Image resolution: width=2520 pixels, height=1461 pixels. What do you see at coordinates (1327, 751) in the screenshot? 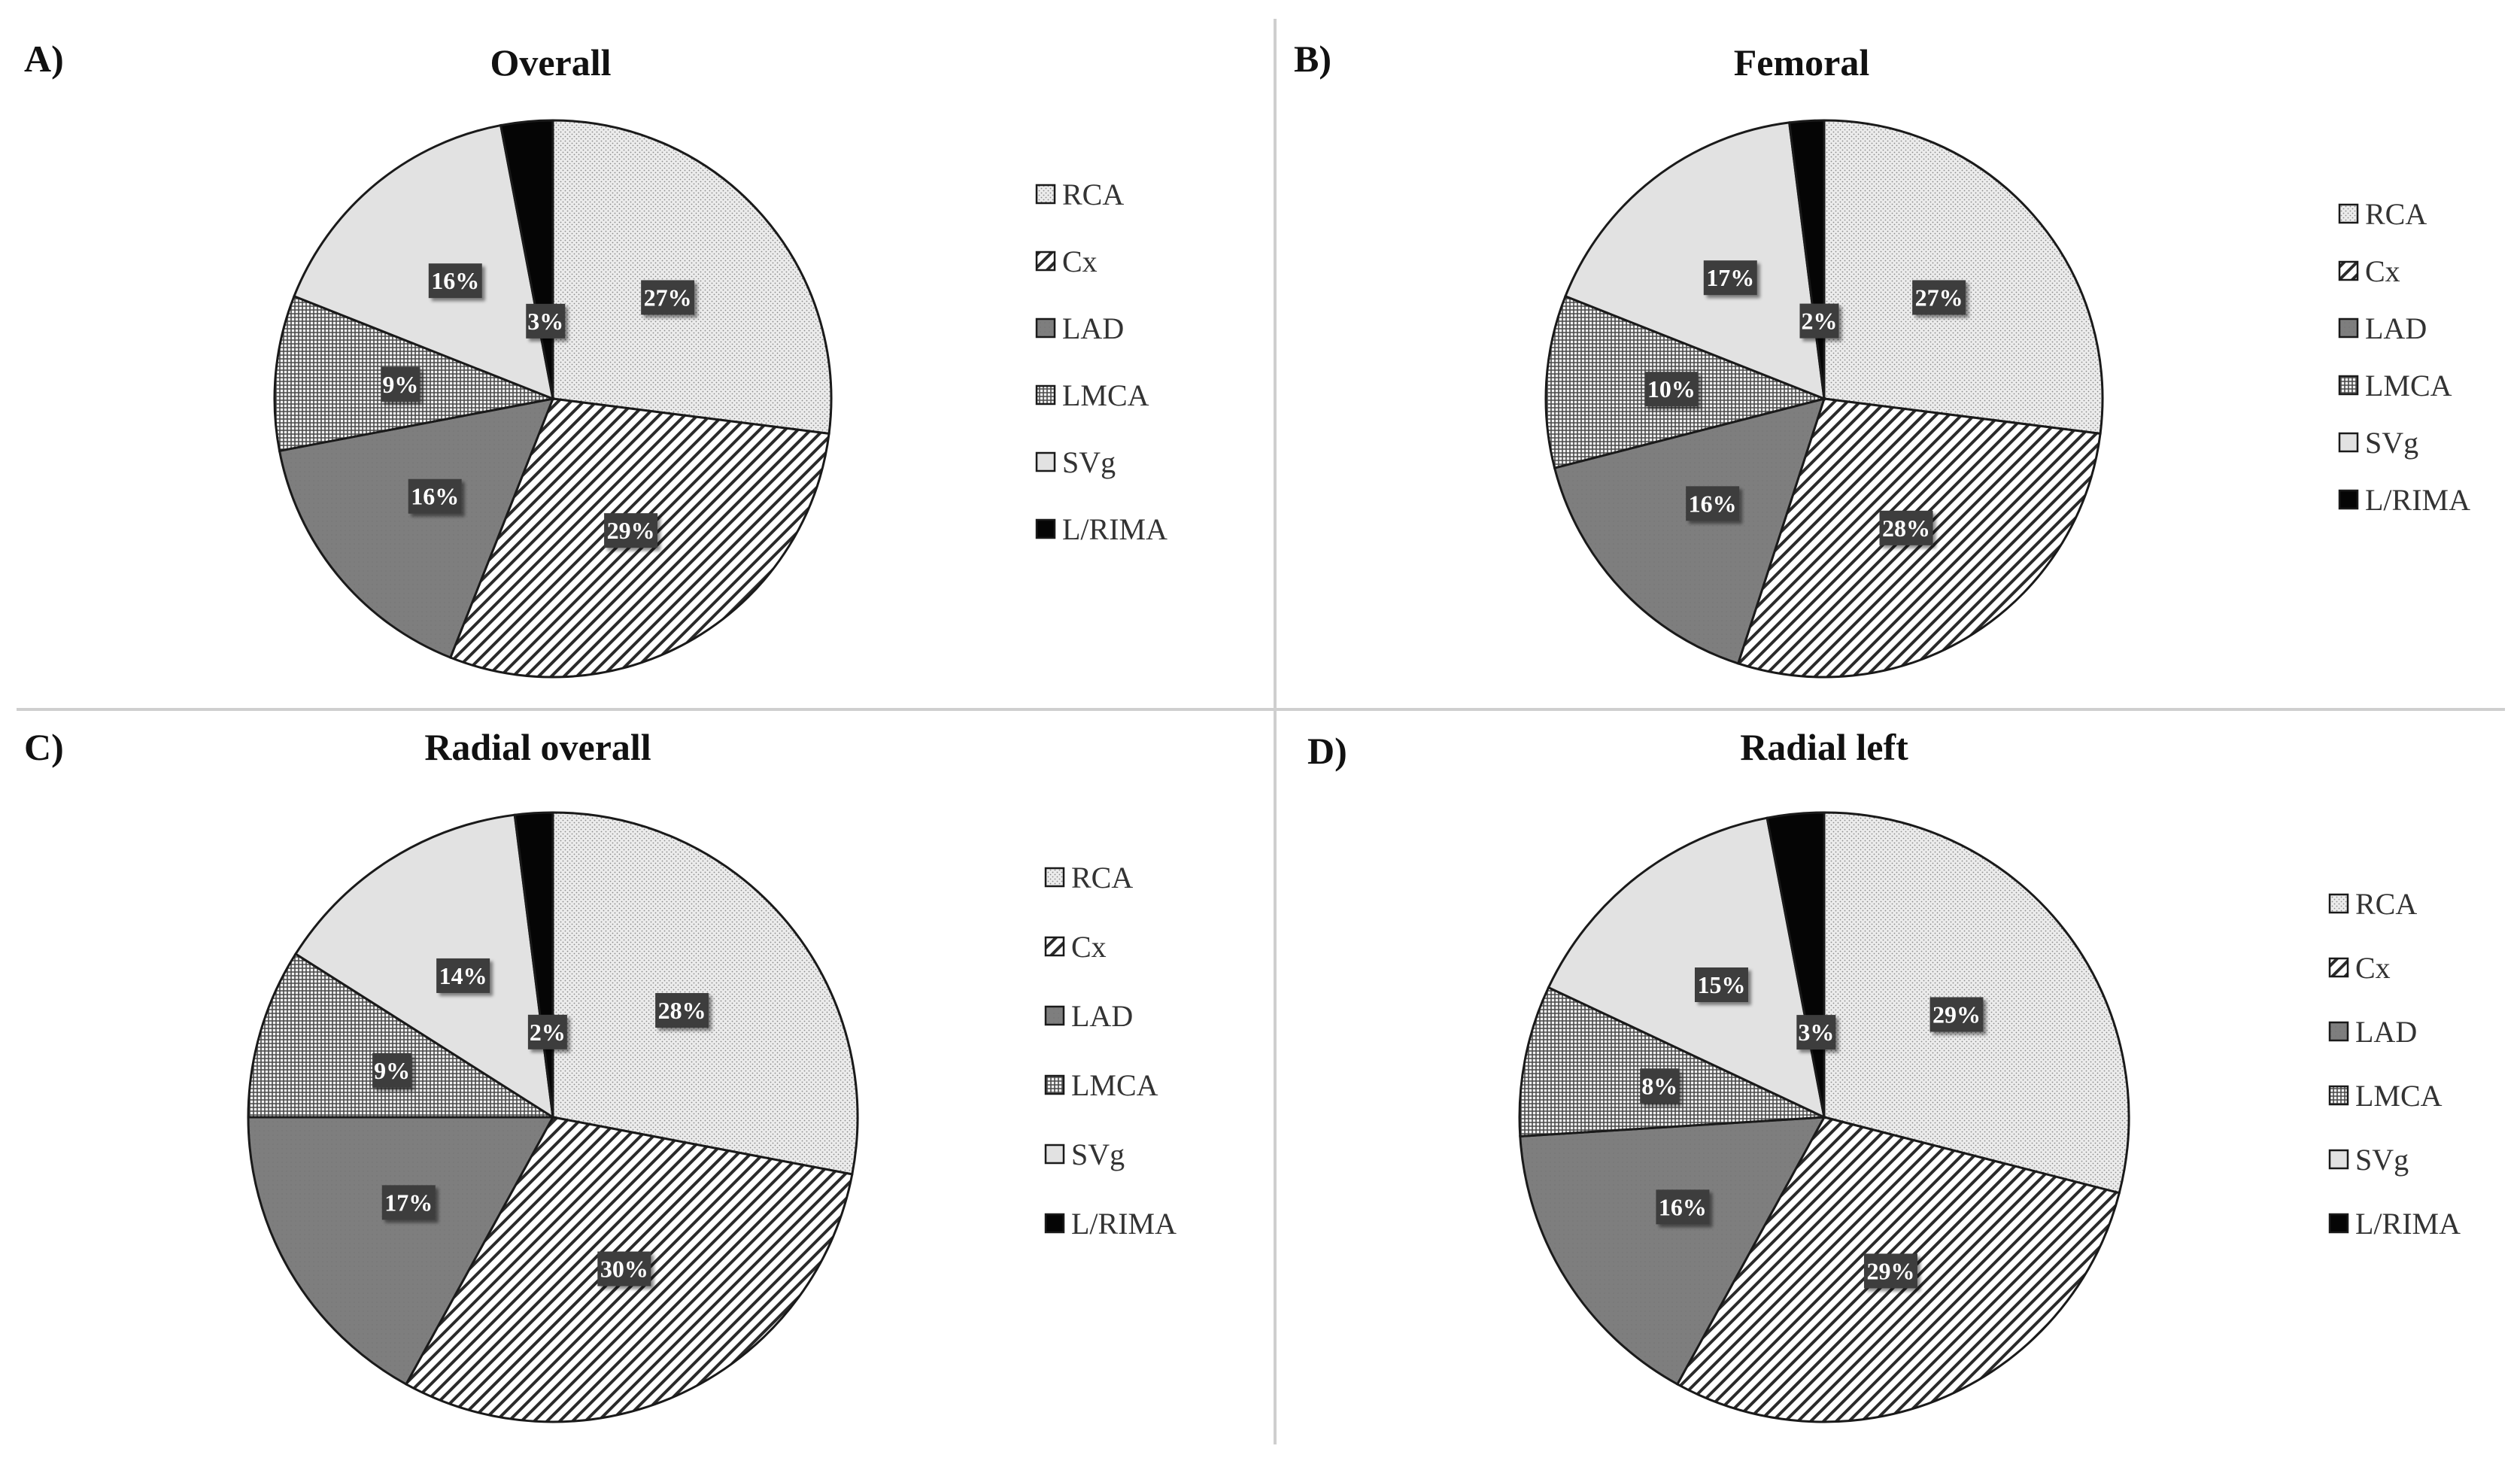
I see `panel-letter: D)` at bounding box center [1327, 751].